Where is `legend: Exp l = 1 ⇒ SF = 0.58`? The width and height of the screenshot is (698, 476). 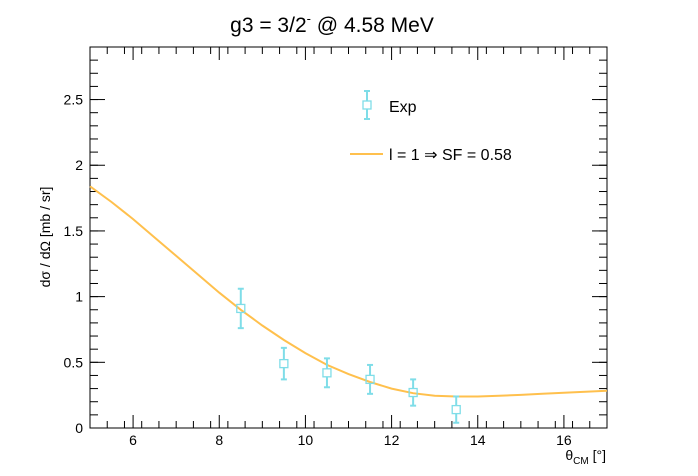
legend: Exp l = 1 ⇒ SF = 0.58 is located at coordinates (431, 127).